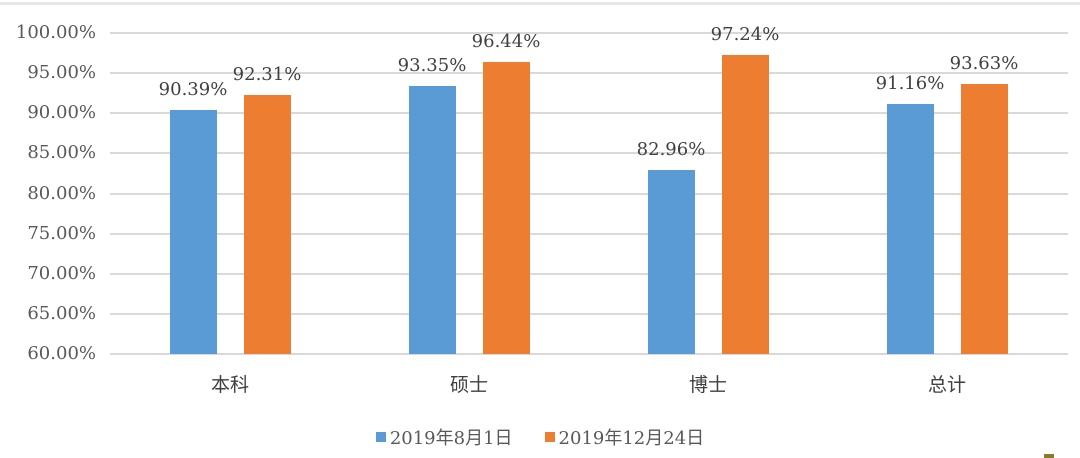 The height and width of the screenshot is (458, 1080). What do you see at coordinates (707, 385) in the screenshot?
I see `x-axis-category-label: 博士` at bounding box center [707, 385].